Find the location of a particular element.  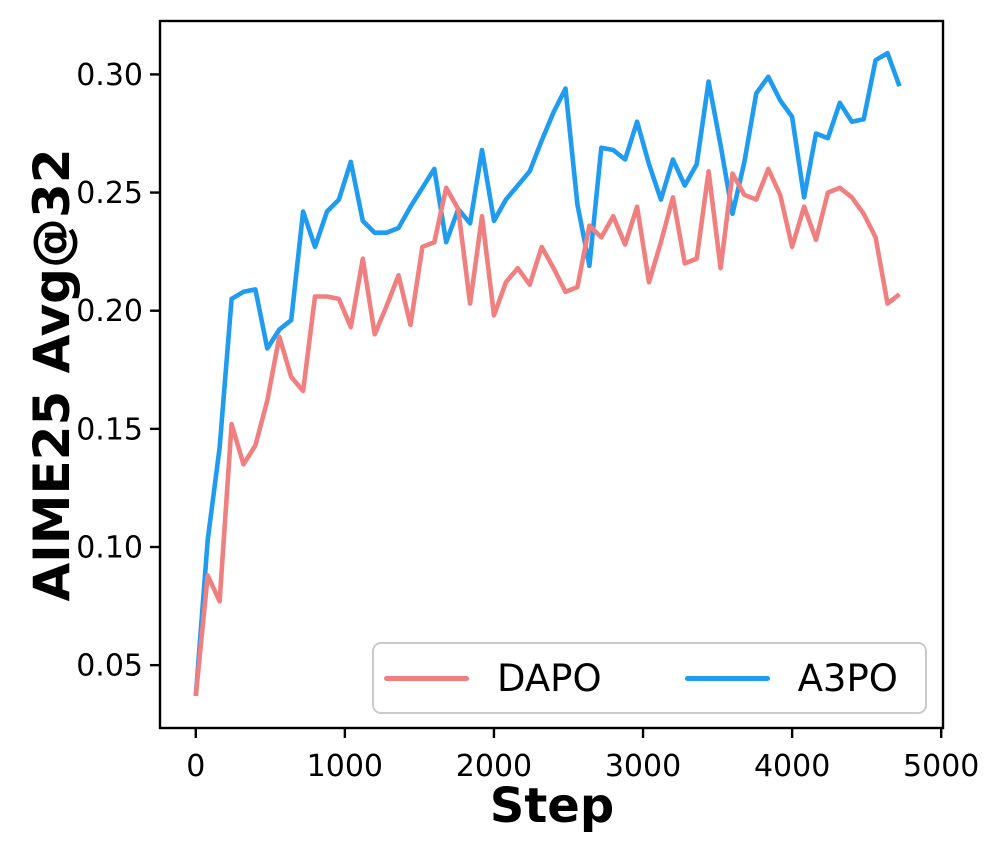

y-tick-label: 0.30 is located at coordinates (109, 75).